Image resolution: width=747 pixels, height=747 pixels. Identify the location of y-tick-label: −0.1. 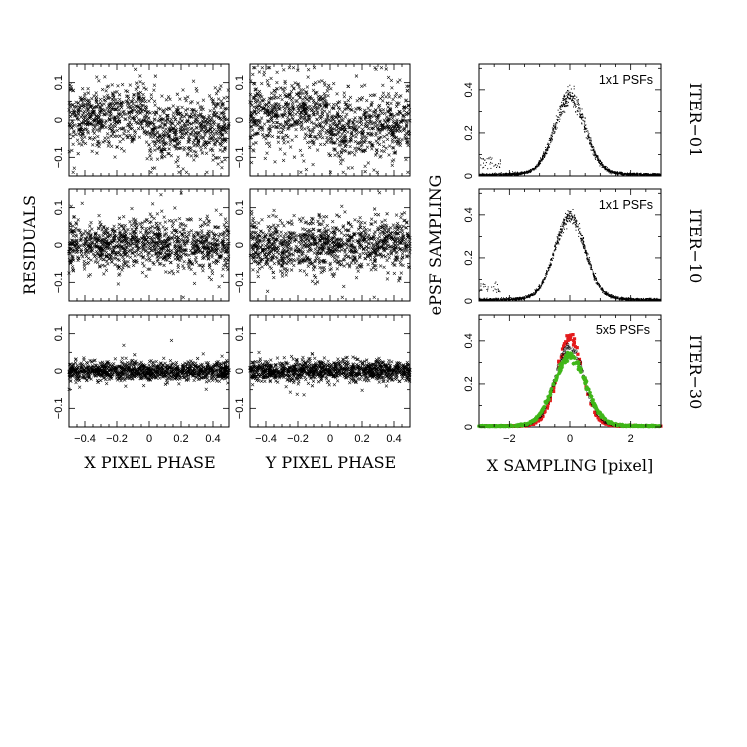
(59, 282).